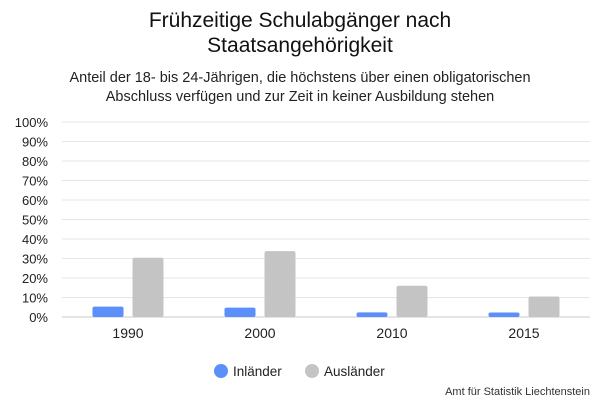 This screenshot has height=400, width=600. I want to click on bar-auslaender-2010, so click(412, 301).